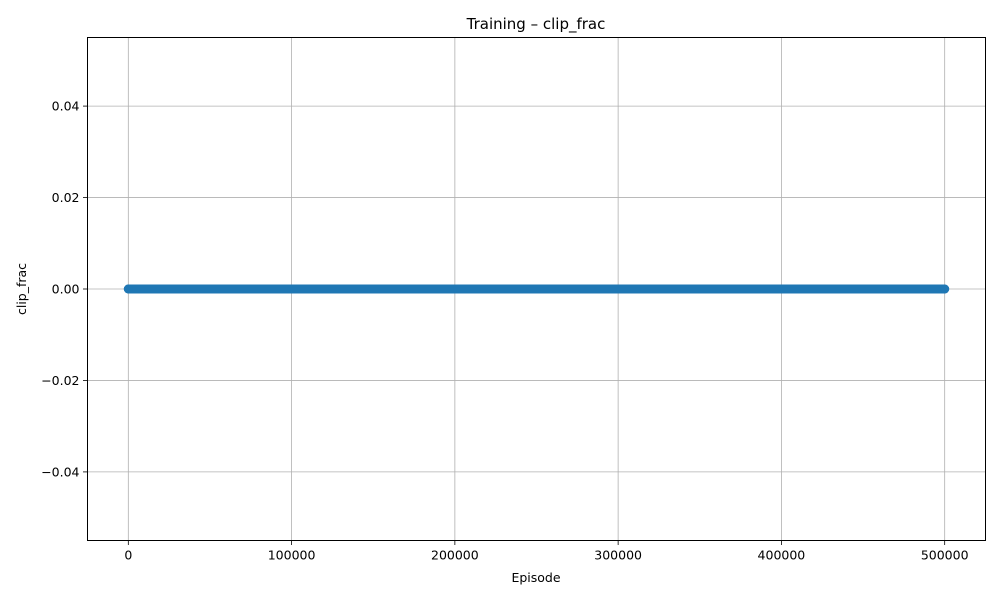 The height and width of the screenshot is (600, 1000). I want to click on x-tick-label: 400000, so click(782, 555).